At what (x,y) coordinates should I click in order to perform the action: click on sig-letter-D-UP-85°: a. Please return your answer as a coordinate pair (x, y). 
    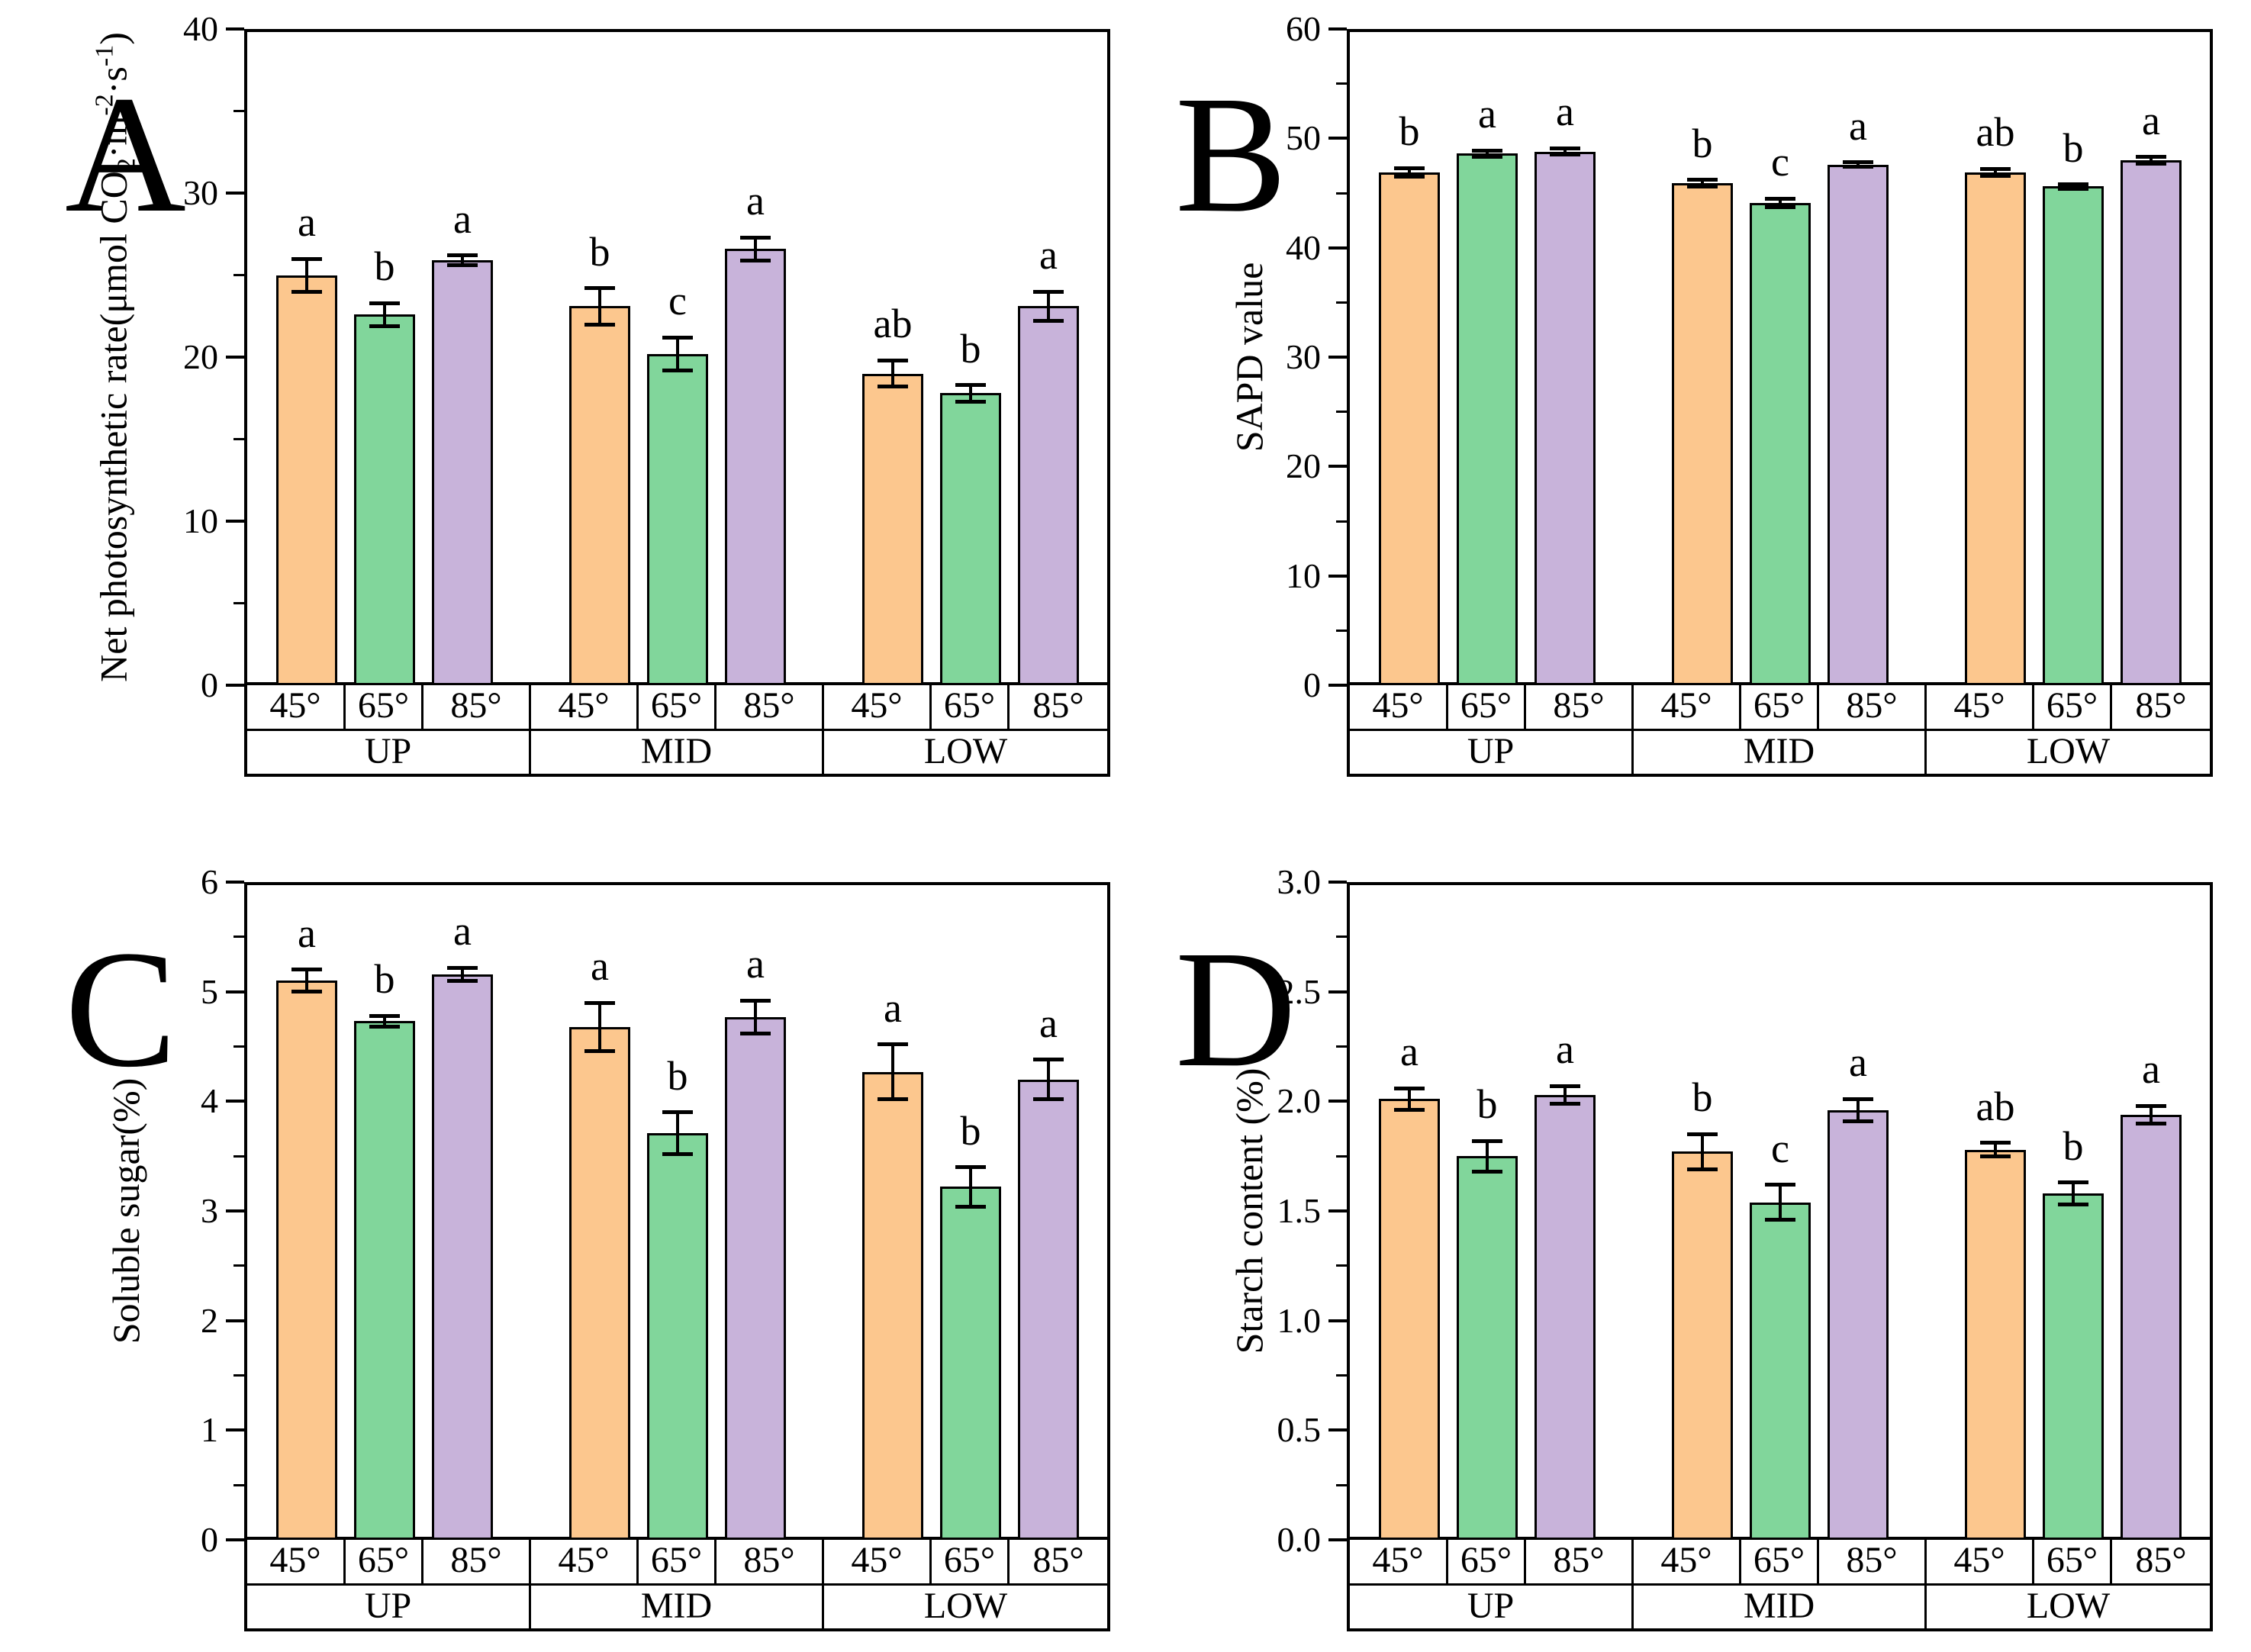
    Looking at the image, I should click on (1565, 1049).